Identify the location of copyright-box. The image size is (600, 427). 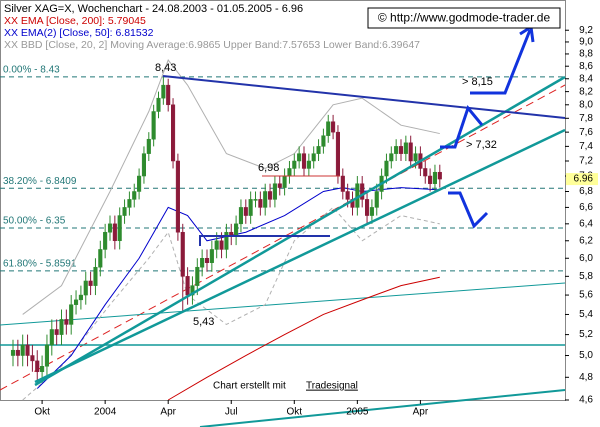
(464, 18).